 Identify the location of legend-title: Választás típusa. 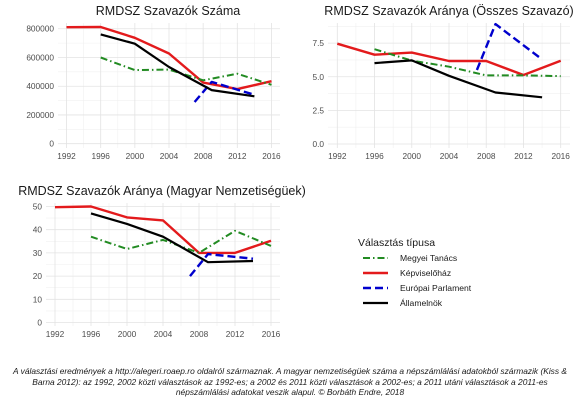
(396, 243).